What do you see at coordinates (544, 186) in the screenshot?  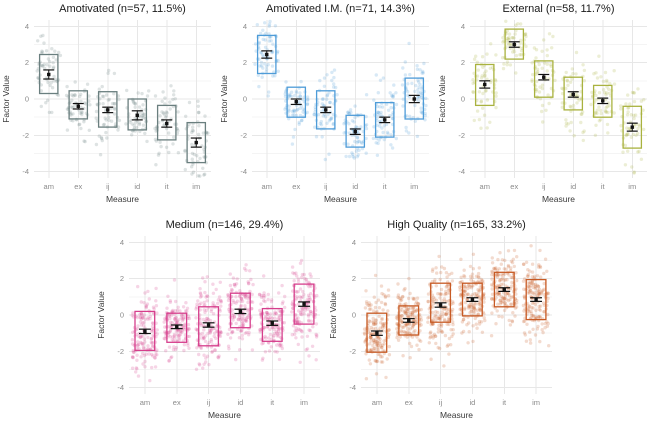 I see `x-tick-label: ij` at bounding box center [544, 186].